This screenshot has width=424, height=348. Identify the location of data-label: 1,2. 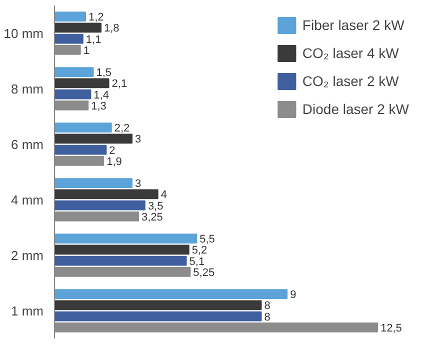
(96, 18).